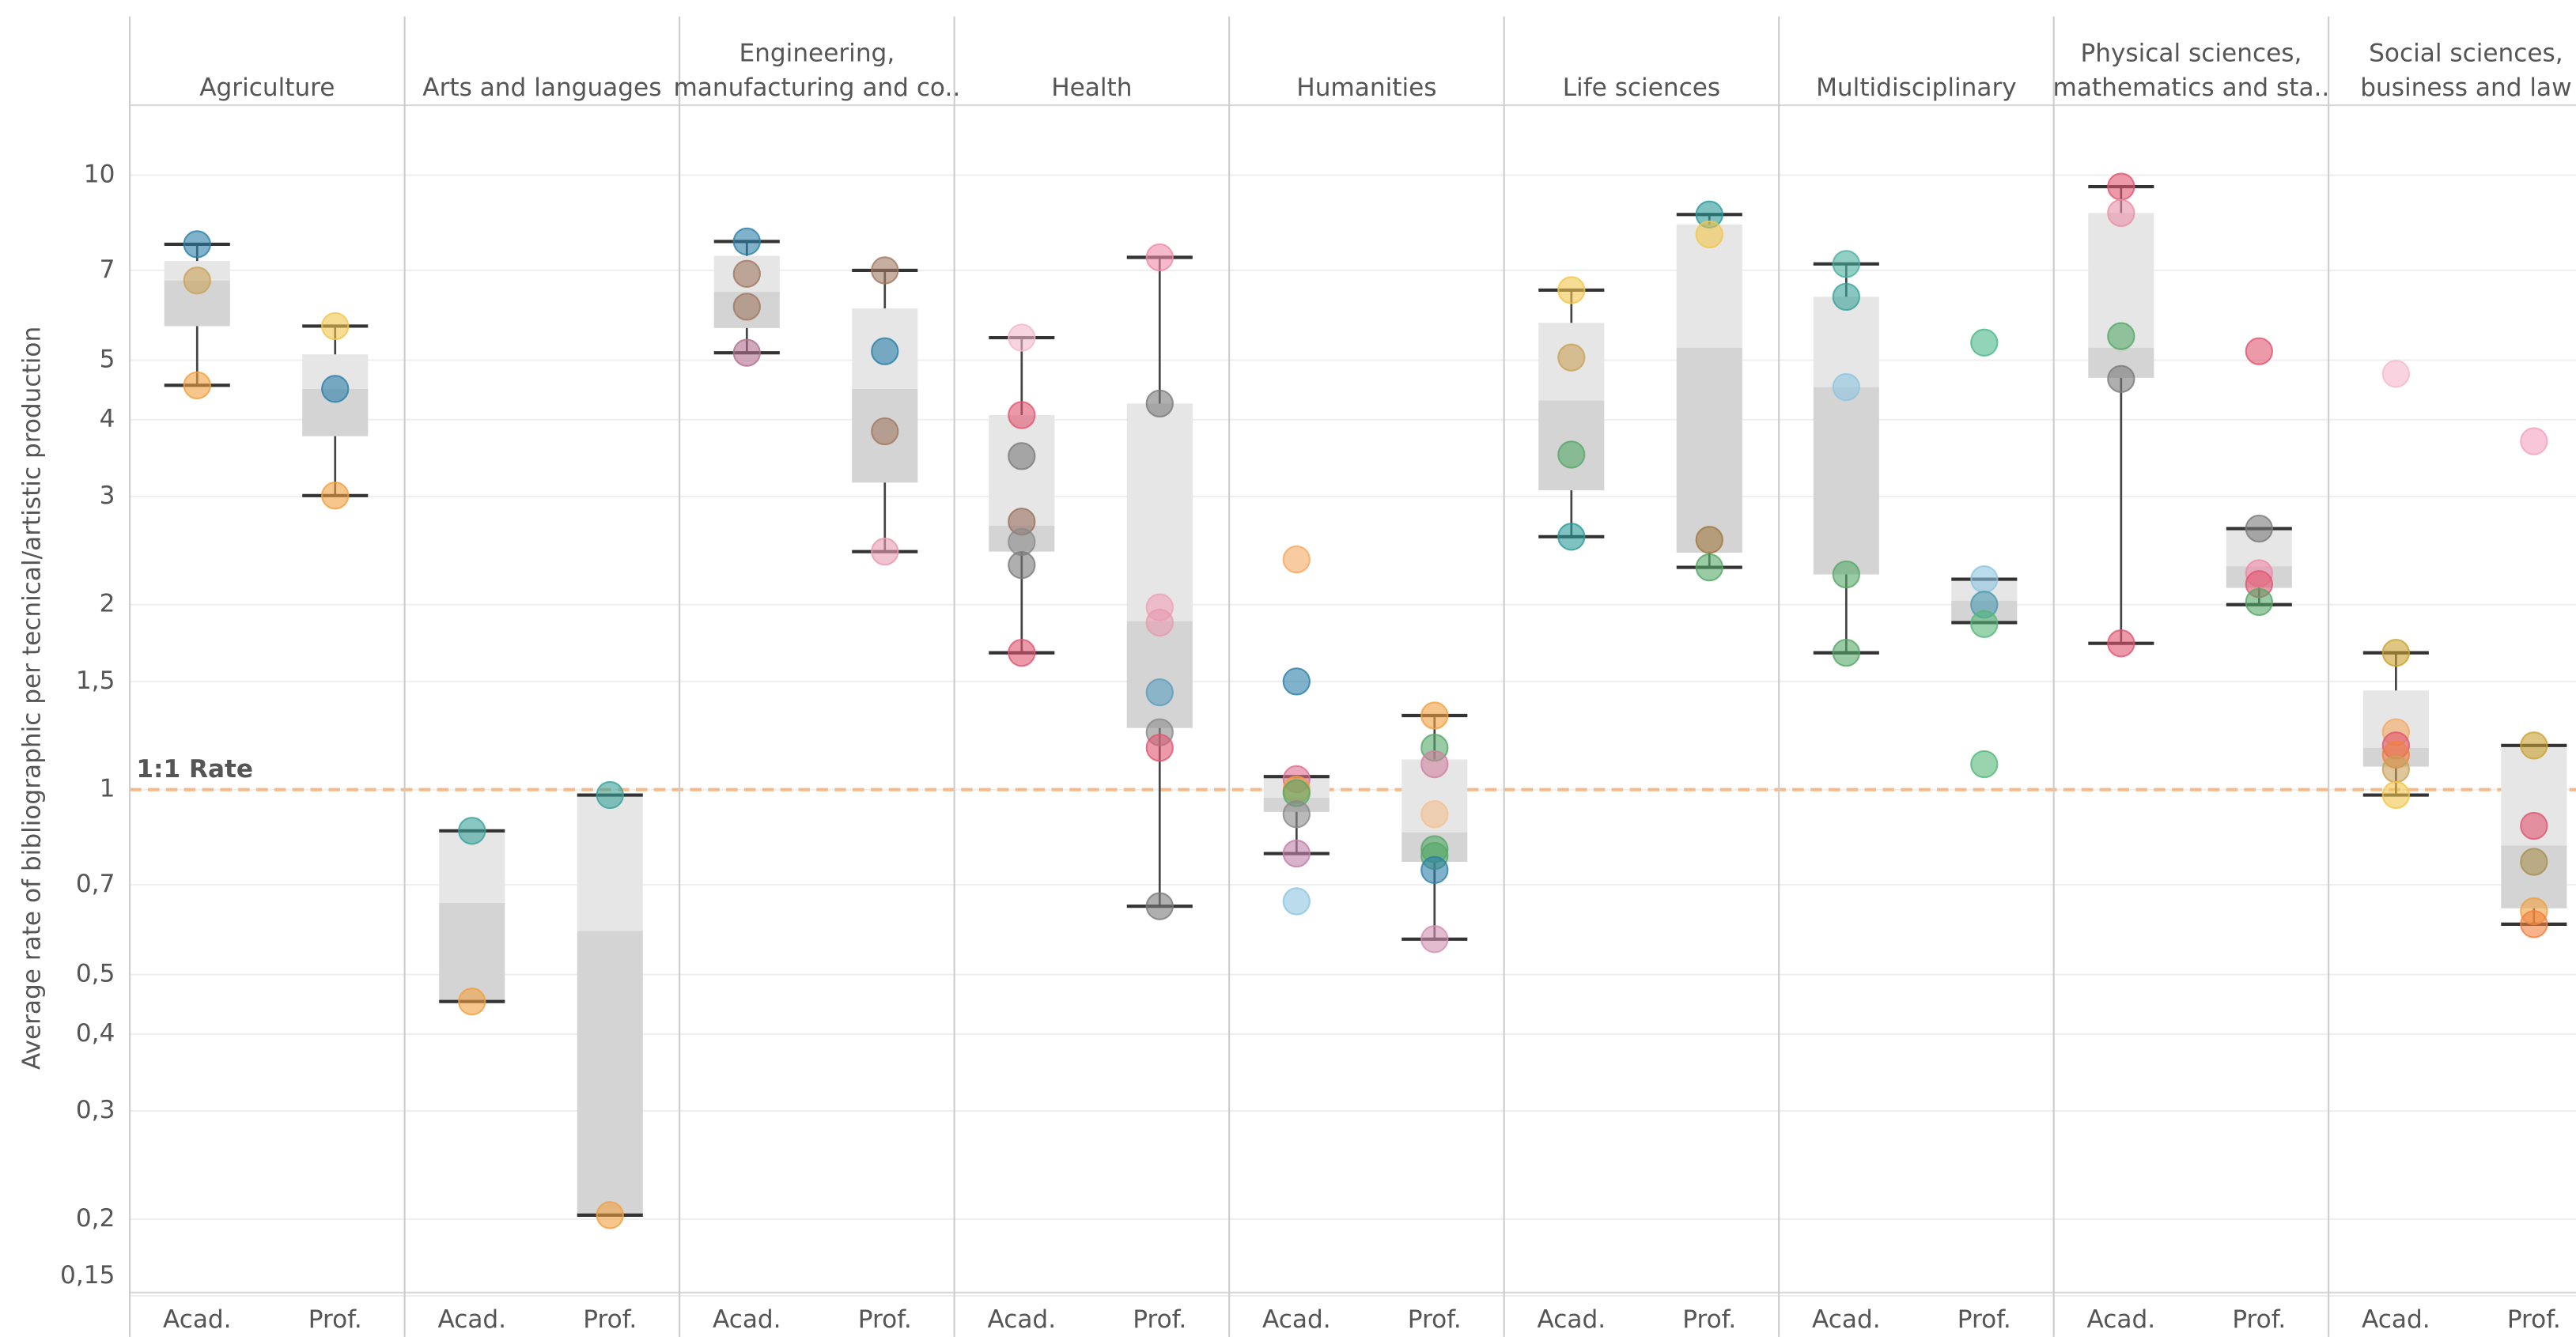 The height and width of the screenshot is (1337, 2576). I want to click on facet-title: Social sciences,, so click(2466, 54).